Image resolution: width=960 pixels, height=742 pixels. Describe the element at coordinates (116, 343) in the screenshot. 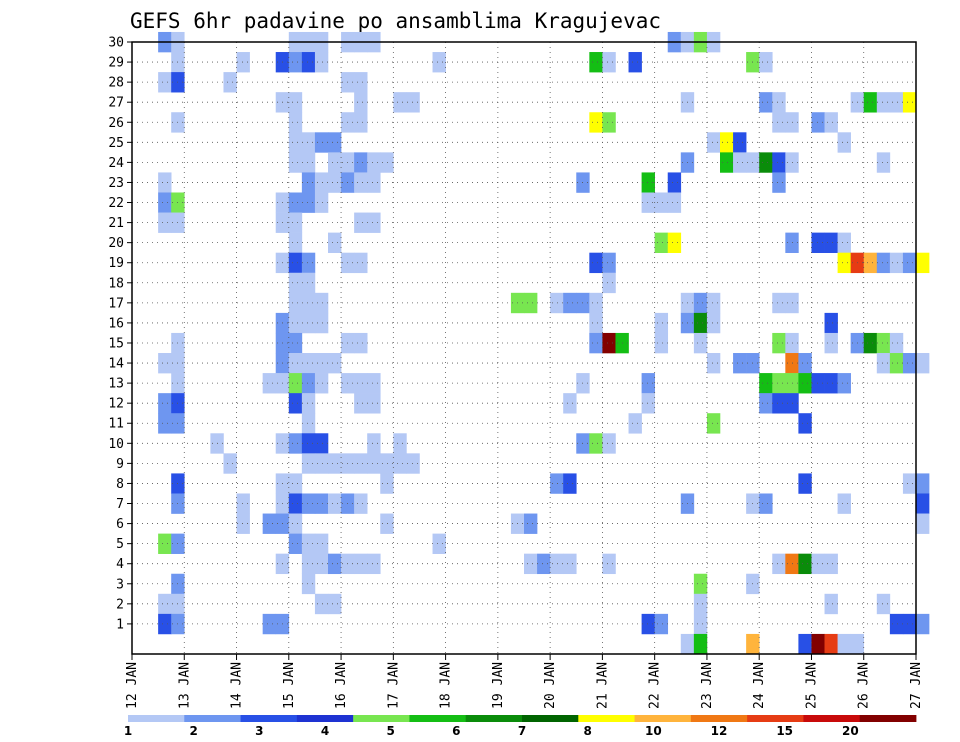

I see `y-tick-label: 15` at that location.